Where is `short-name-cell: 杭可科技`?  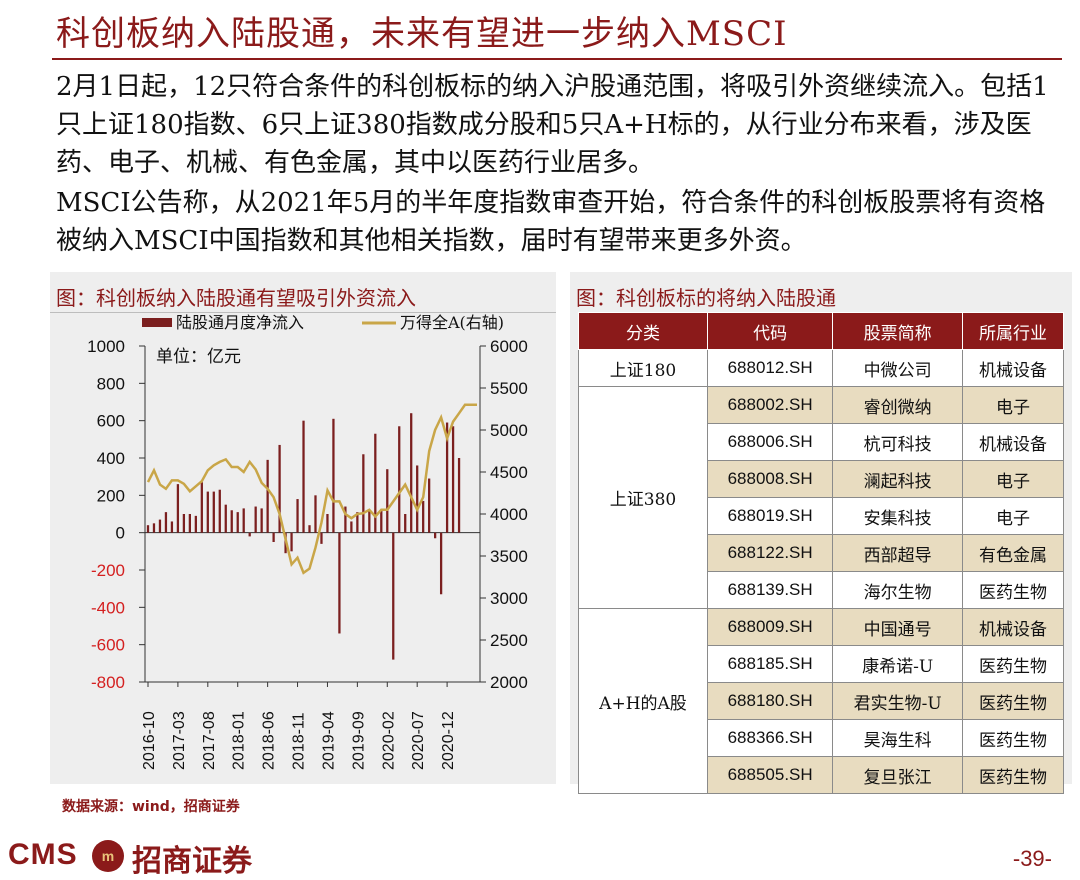 short-name-cell: 杭可科技 is located at coordinates (897, 442).